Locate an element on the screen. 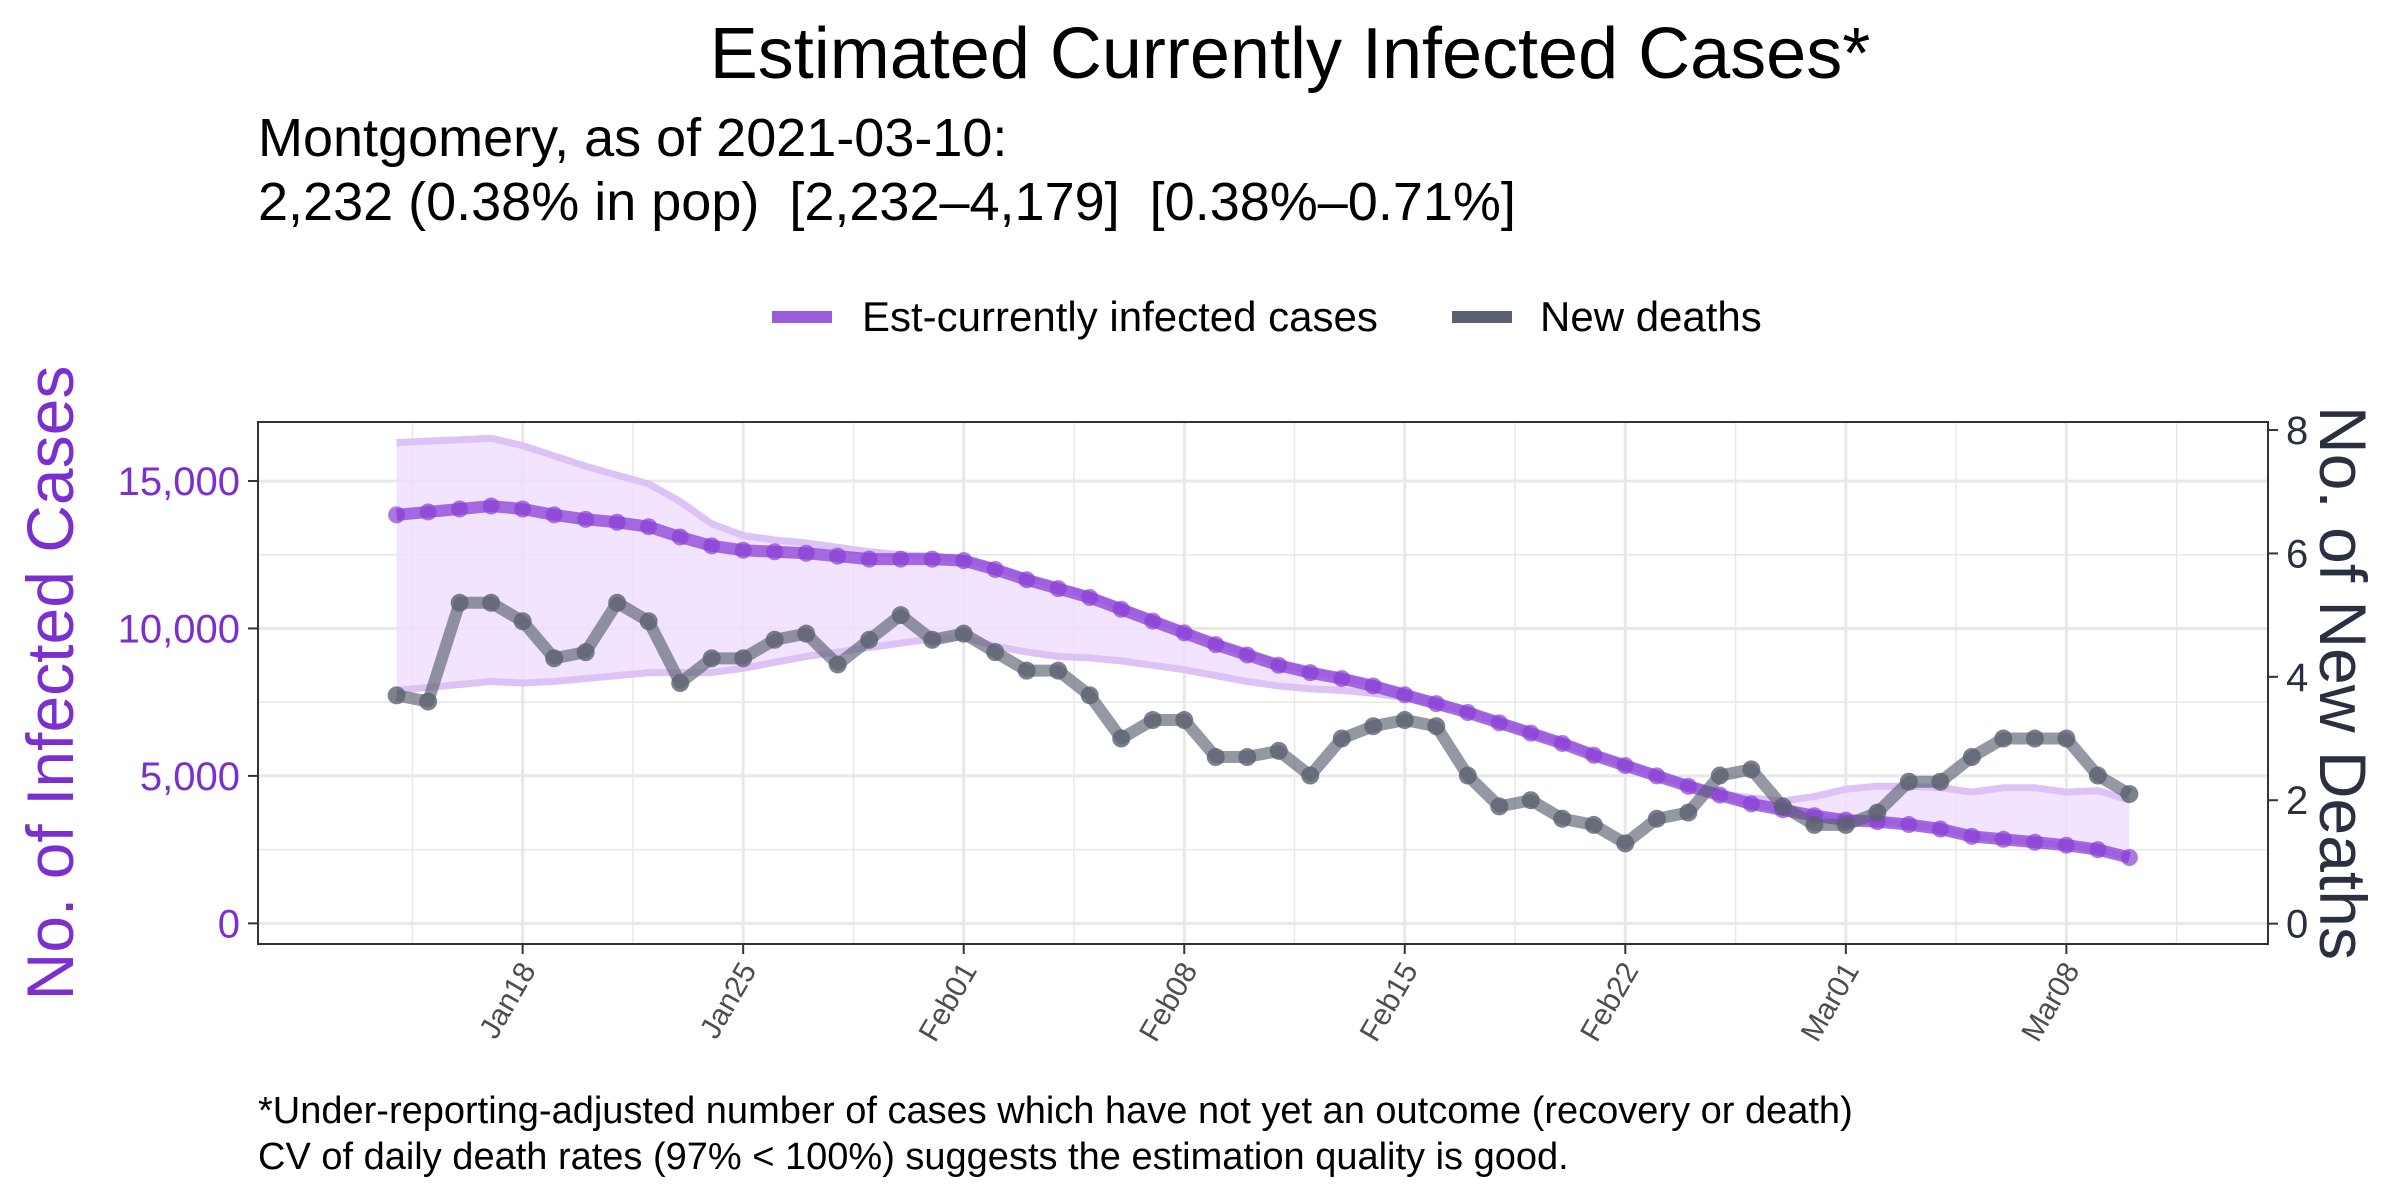 This screenshot has height=1200, width=2400. right-tick-label: 8 is located at coordinates (2297, 431).